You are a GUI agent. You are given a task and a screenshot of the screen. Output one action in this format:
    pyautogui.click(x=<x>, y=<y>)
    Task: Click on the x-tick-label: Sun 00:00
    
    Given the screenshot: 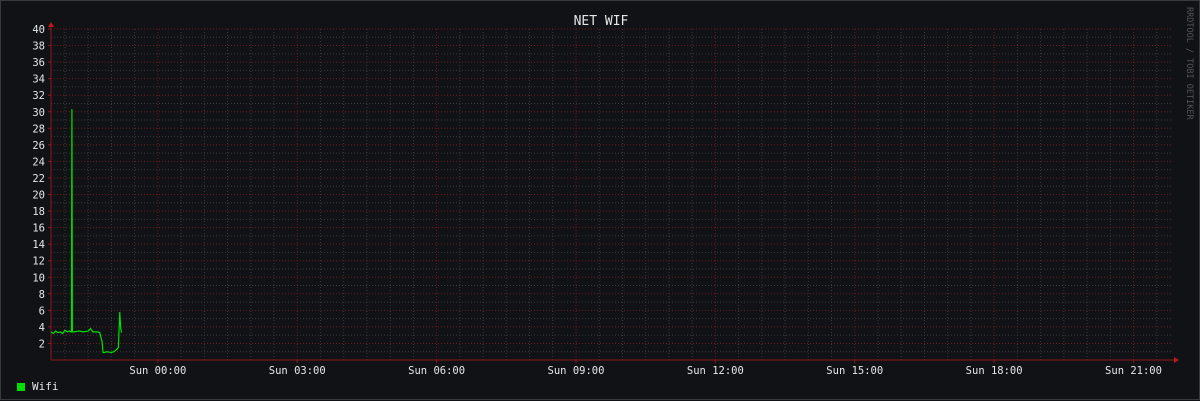 What is the action you would take?
    pyautogui.click(x=157, y=371)
    